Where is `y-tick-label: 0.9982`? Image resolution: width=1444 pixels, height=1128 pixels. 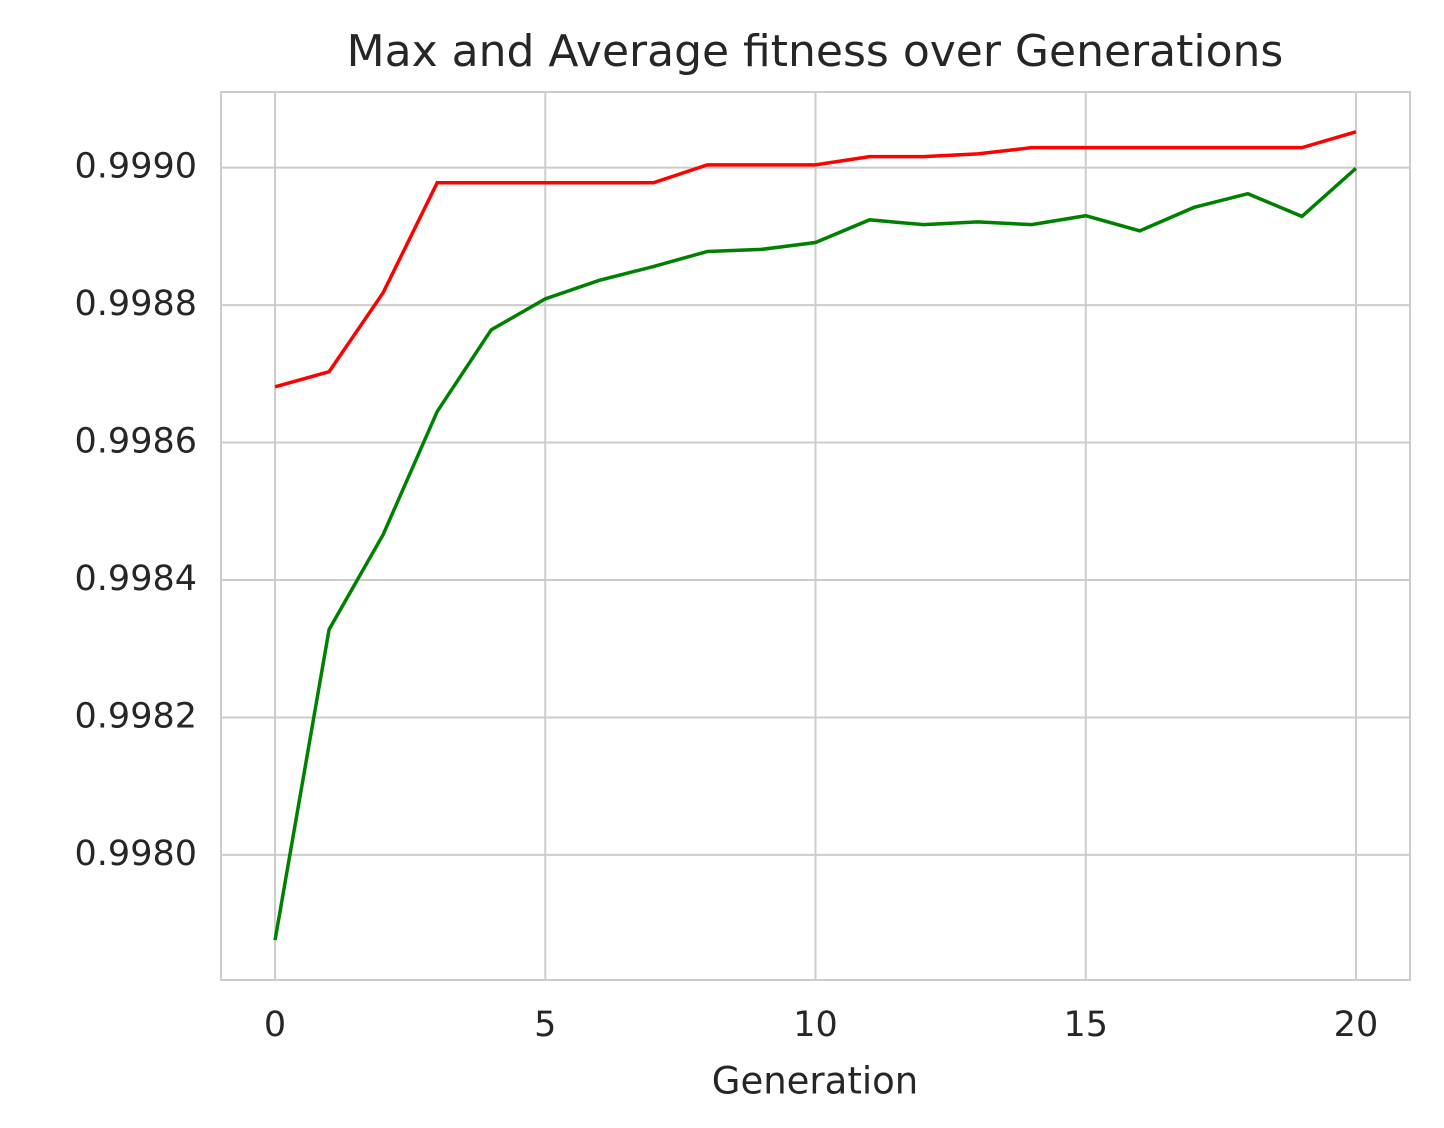 y-tick-label: 0.9982 is located at coordinates (136, 716).